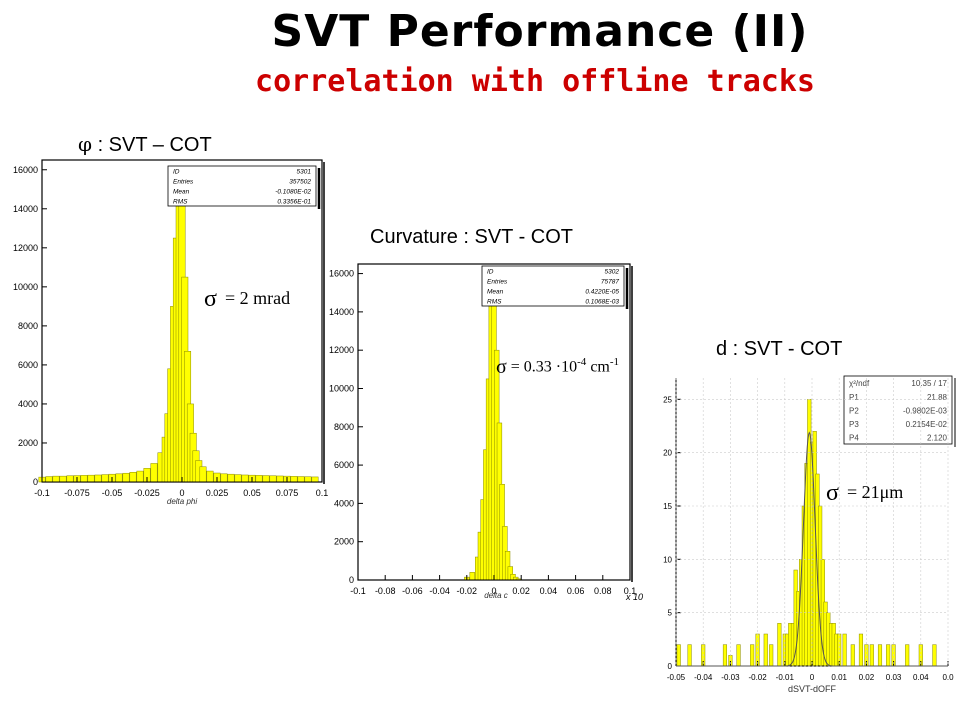 This screenshot has width=960, height=720. What do you see at coordinates (521, 591) in the screenshot?
I see `curv-x-tick-label: 0.02` at bounding box center [521, 591].